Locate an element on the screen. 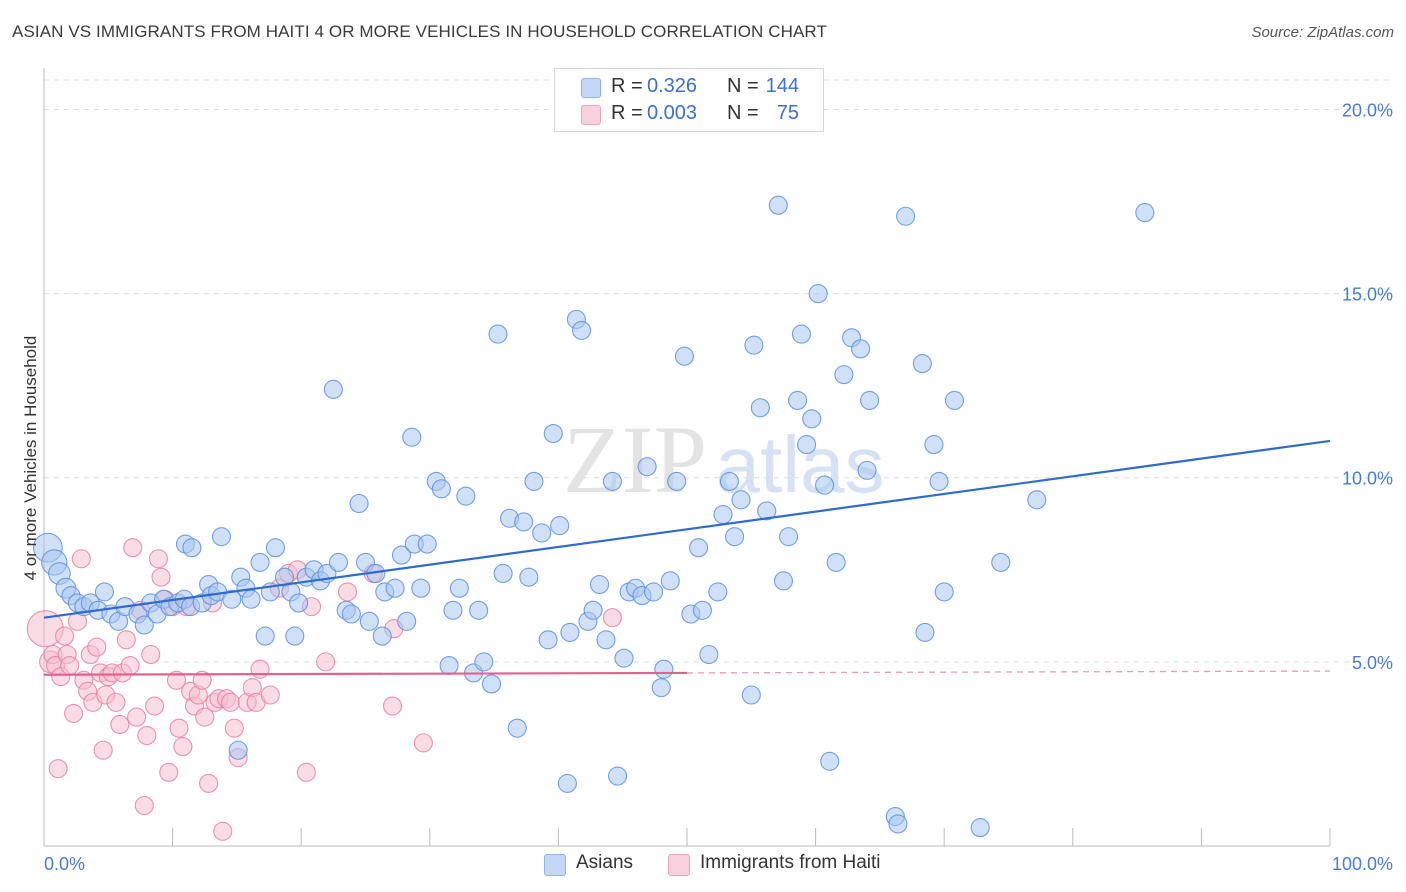 This screenshot has width=1406, height=892. haiti-trend-line is located at coordinates (365, 673).